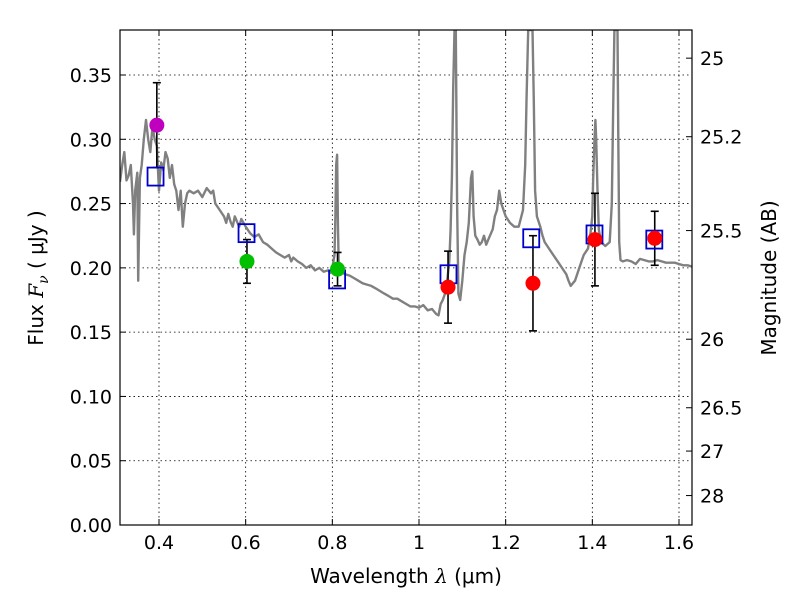 The height and width of the screenshot is (600, 800). Describe the element at coordinates (721, 138) in the screenshot. I see `mag-tick-label: 25.2` at that location.